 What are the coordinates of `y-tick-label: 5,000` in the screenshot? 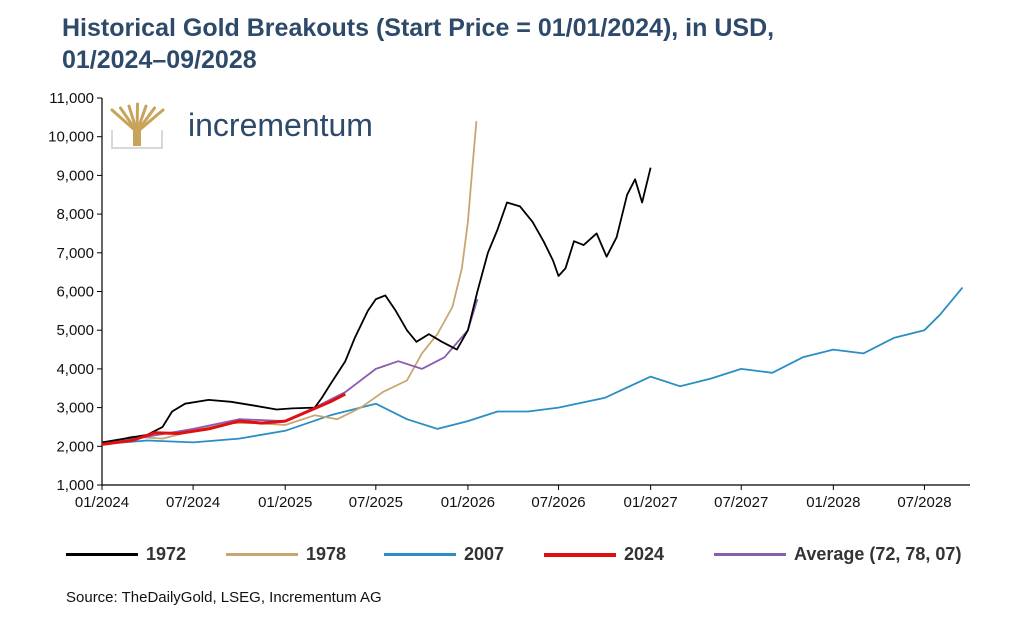 It's located at (75, 330).